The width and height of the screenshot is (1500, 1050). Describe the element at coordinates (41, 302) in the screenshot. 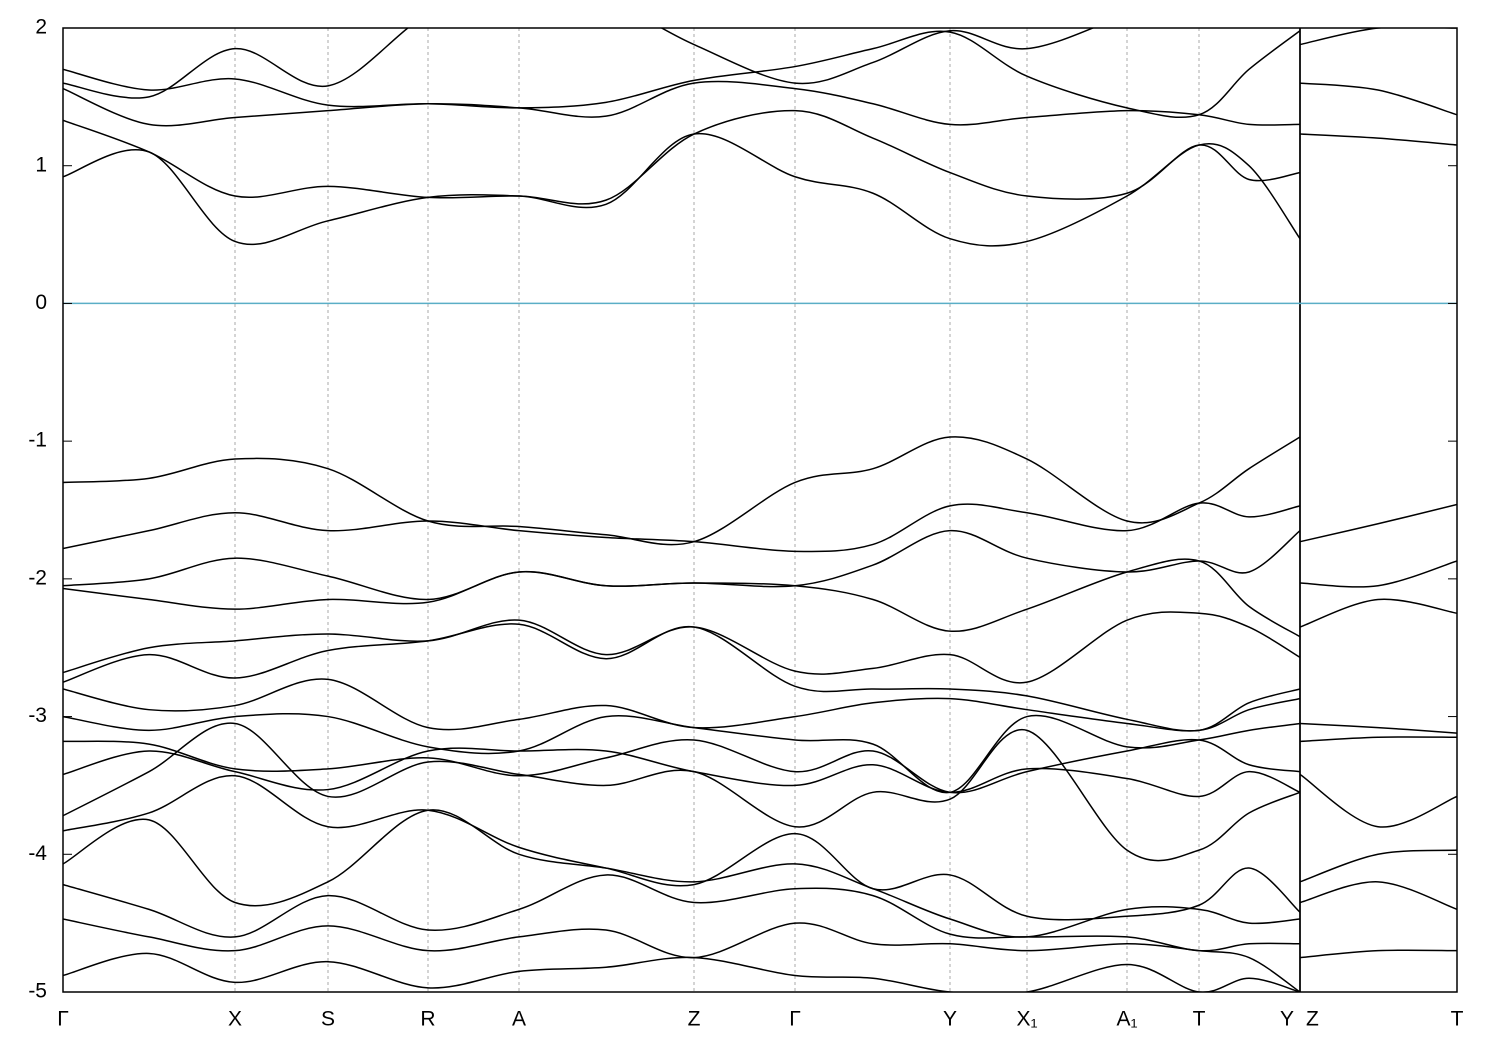

I see `y-tick-label: 0` at that location.